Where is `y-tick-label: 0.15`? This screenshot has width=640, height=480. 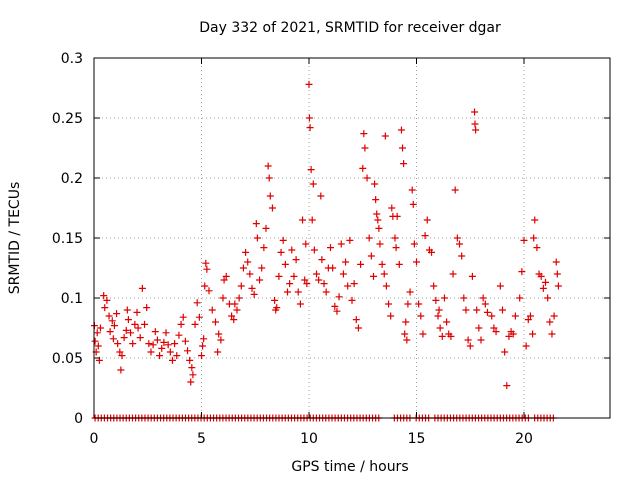
y-tick-label: 0.15 is located at coordinates (67, 239).